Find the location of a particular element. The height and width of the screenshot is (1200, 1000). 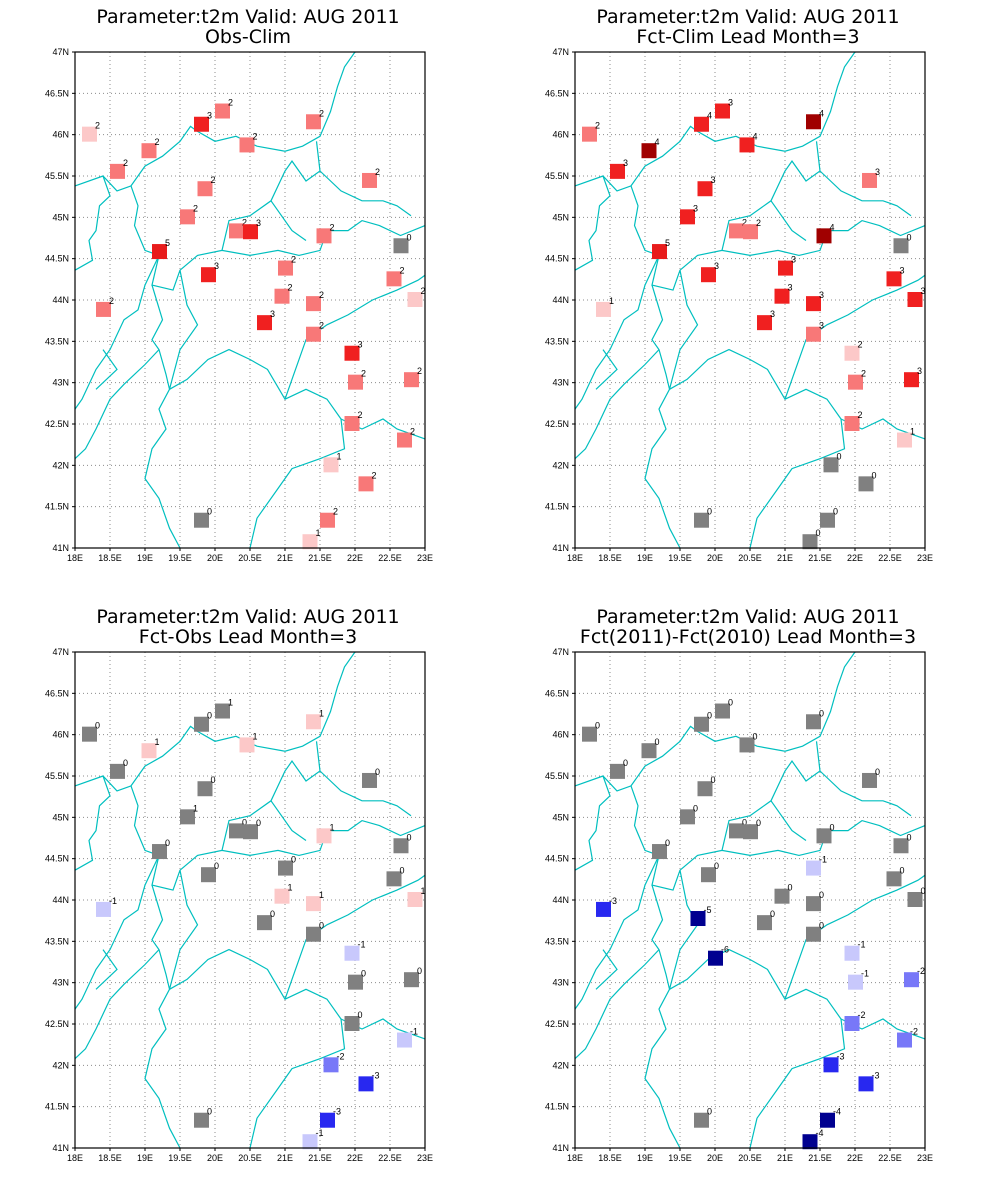

x-tick-label: 21.5E is located at coordinates (320, 558).